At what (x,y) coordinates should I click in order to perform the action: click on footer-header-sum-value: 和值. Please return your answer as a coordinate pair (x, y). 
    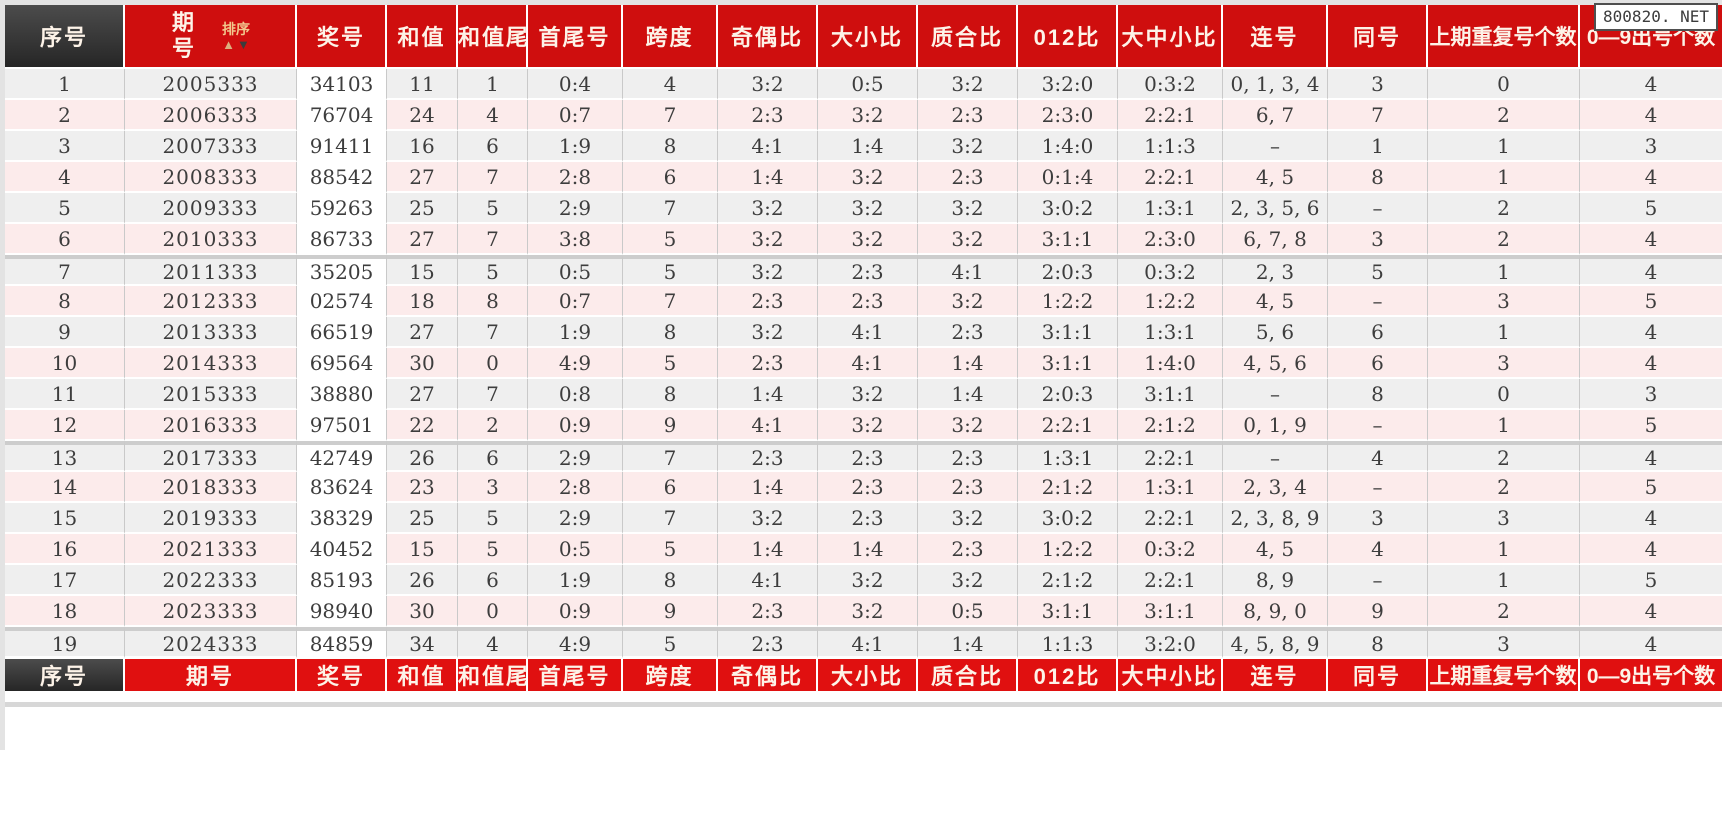
    Looking at the image, I should click on (422, 675).